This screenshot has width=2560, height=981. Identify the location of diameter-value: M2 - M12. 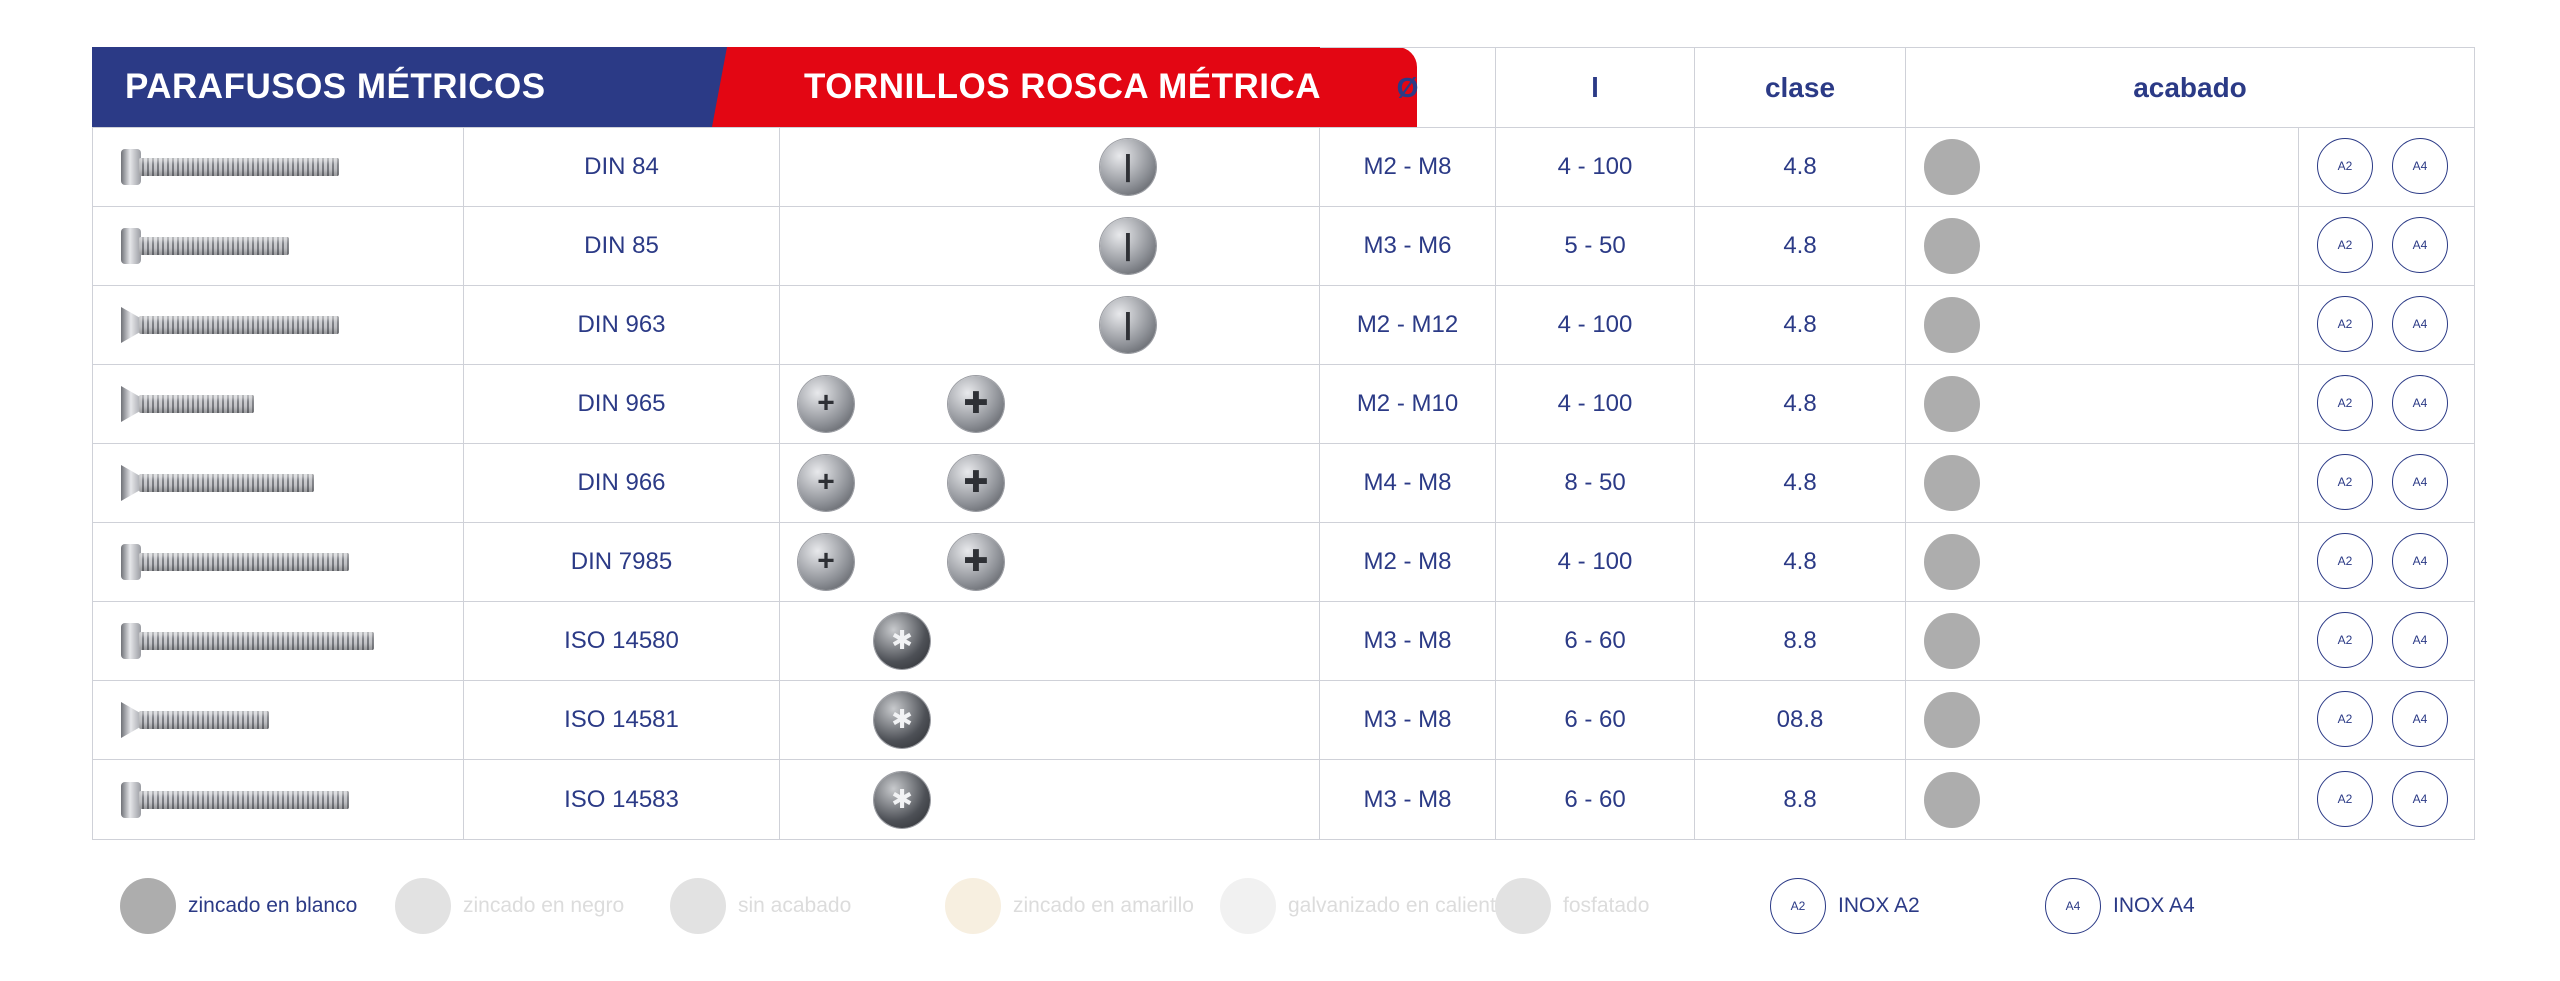
(1407, 324).